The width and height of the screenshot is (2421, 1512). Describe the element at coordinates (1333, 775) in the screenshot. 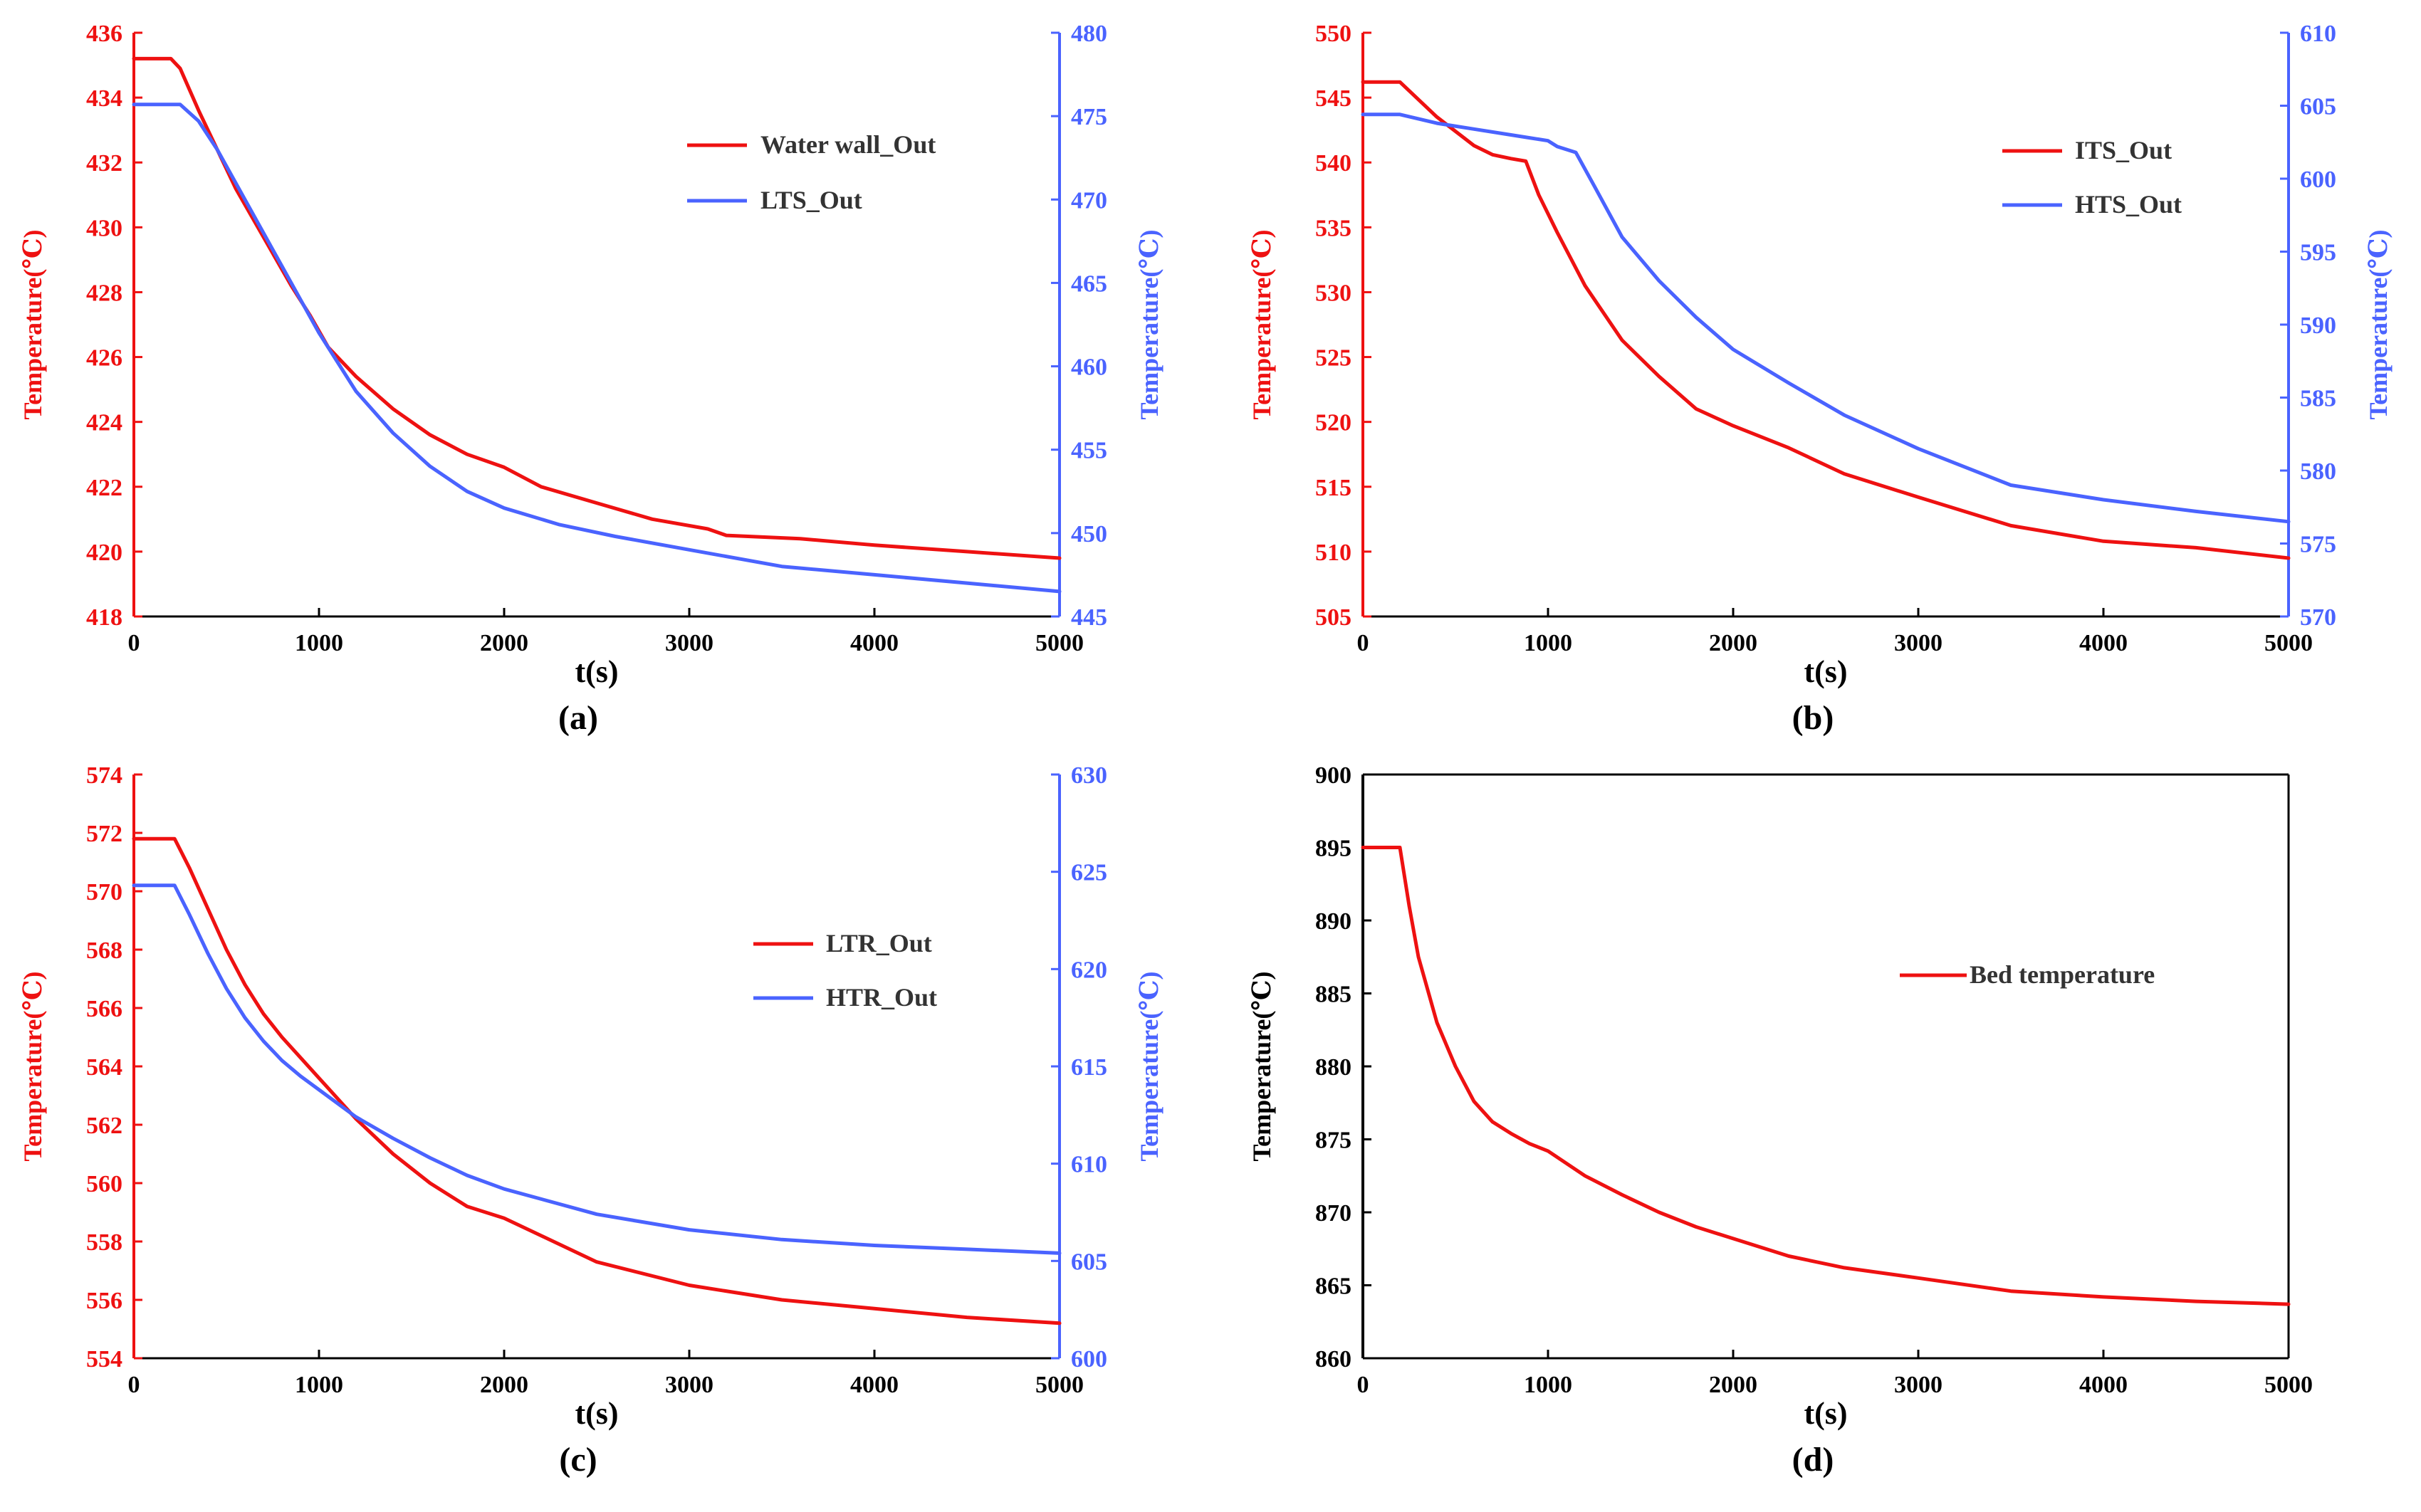

I see `left-tick-label: 900` at that location.